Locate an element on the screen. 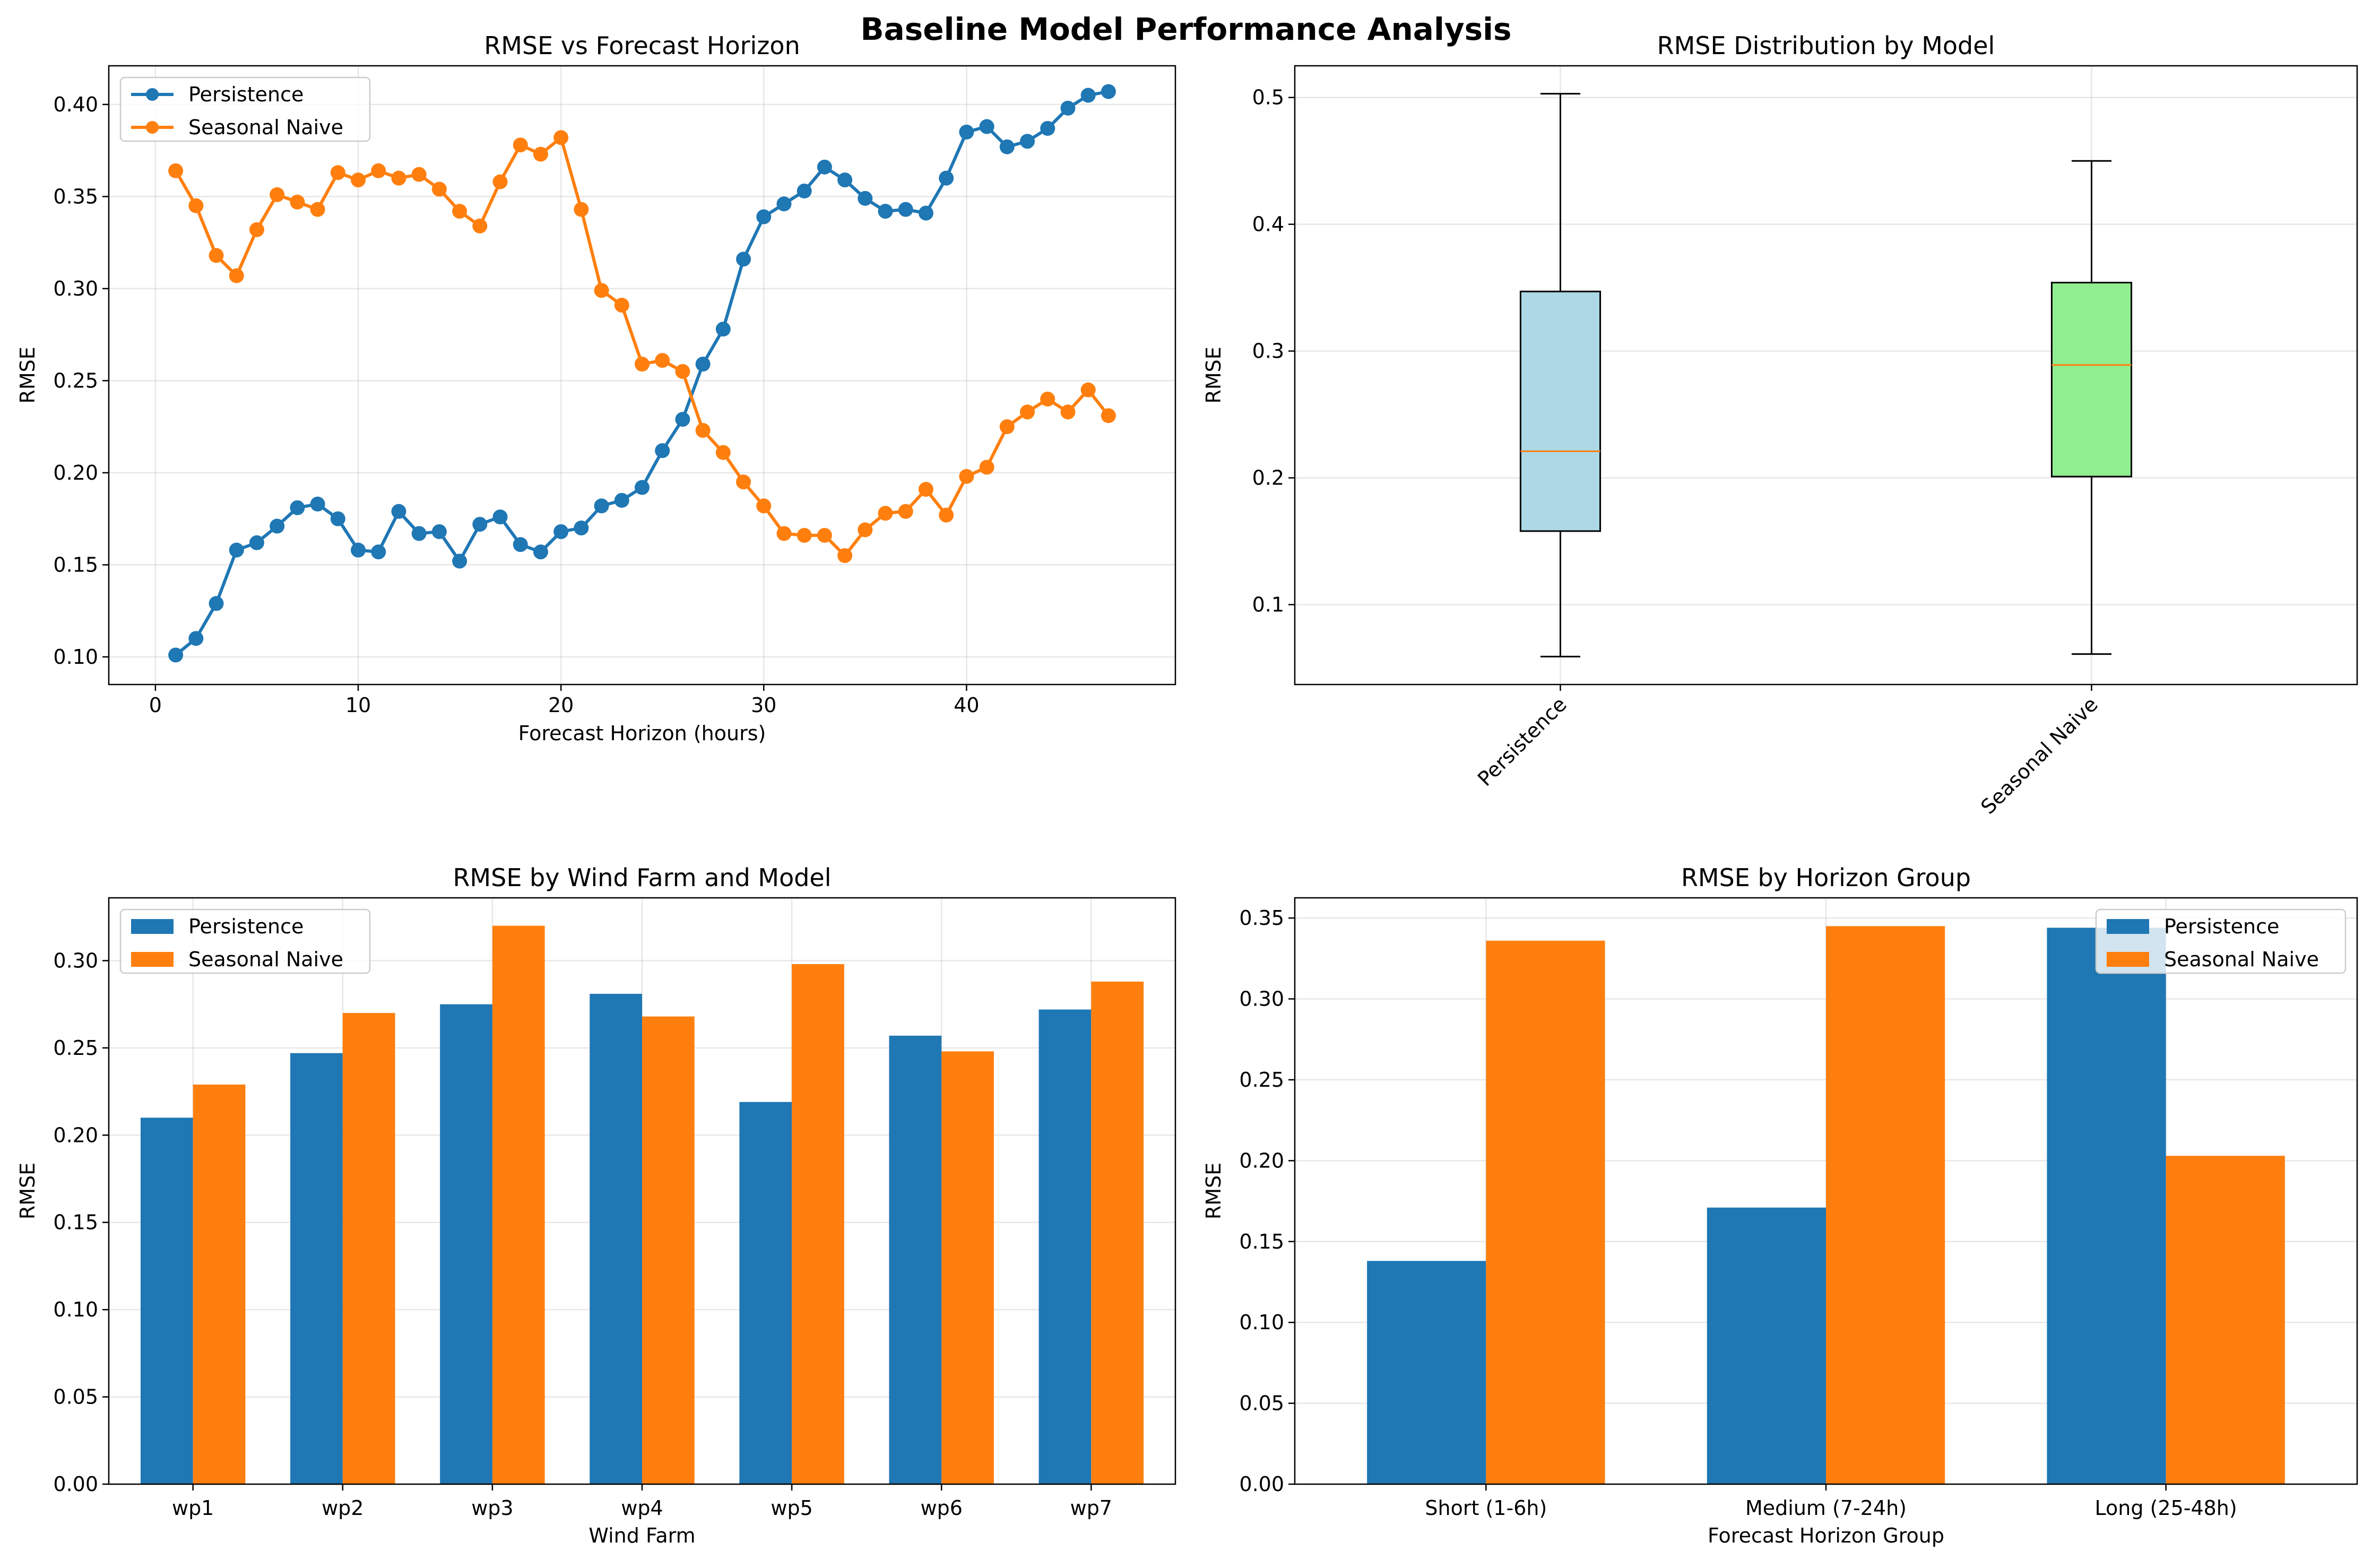  legend-label-seasonal-naive: Seasonal Naive is located at coordinates (265, 959).